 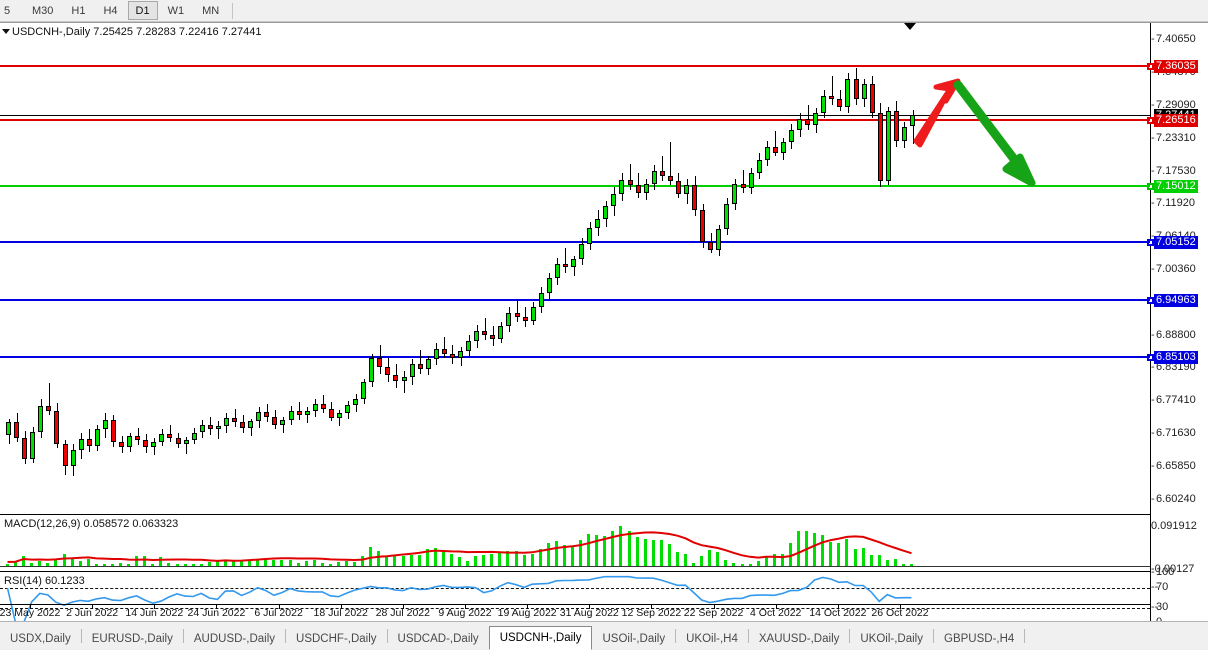 What do you see at coordinates (1175, 203) in the screenshot?
I see `price-axis-tick-label: 7.11920` at bounding box center [1175, 203].